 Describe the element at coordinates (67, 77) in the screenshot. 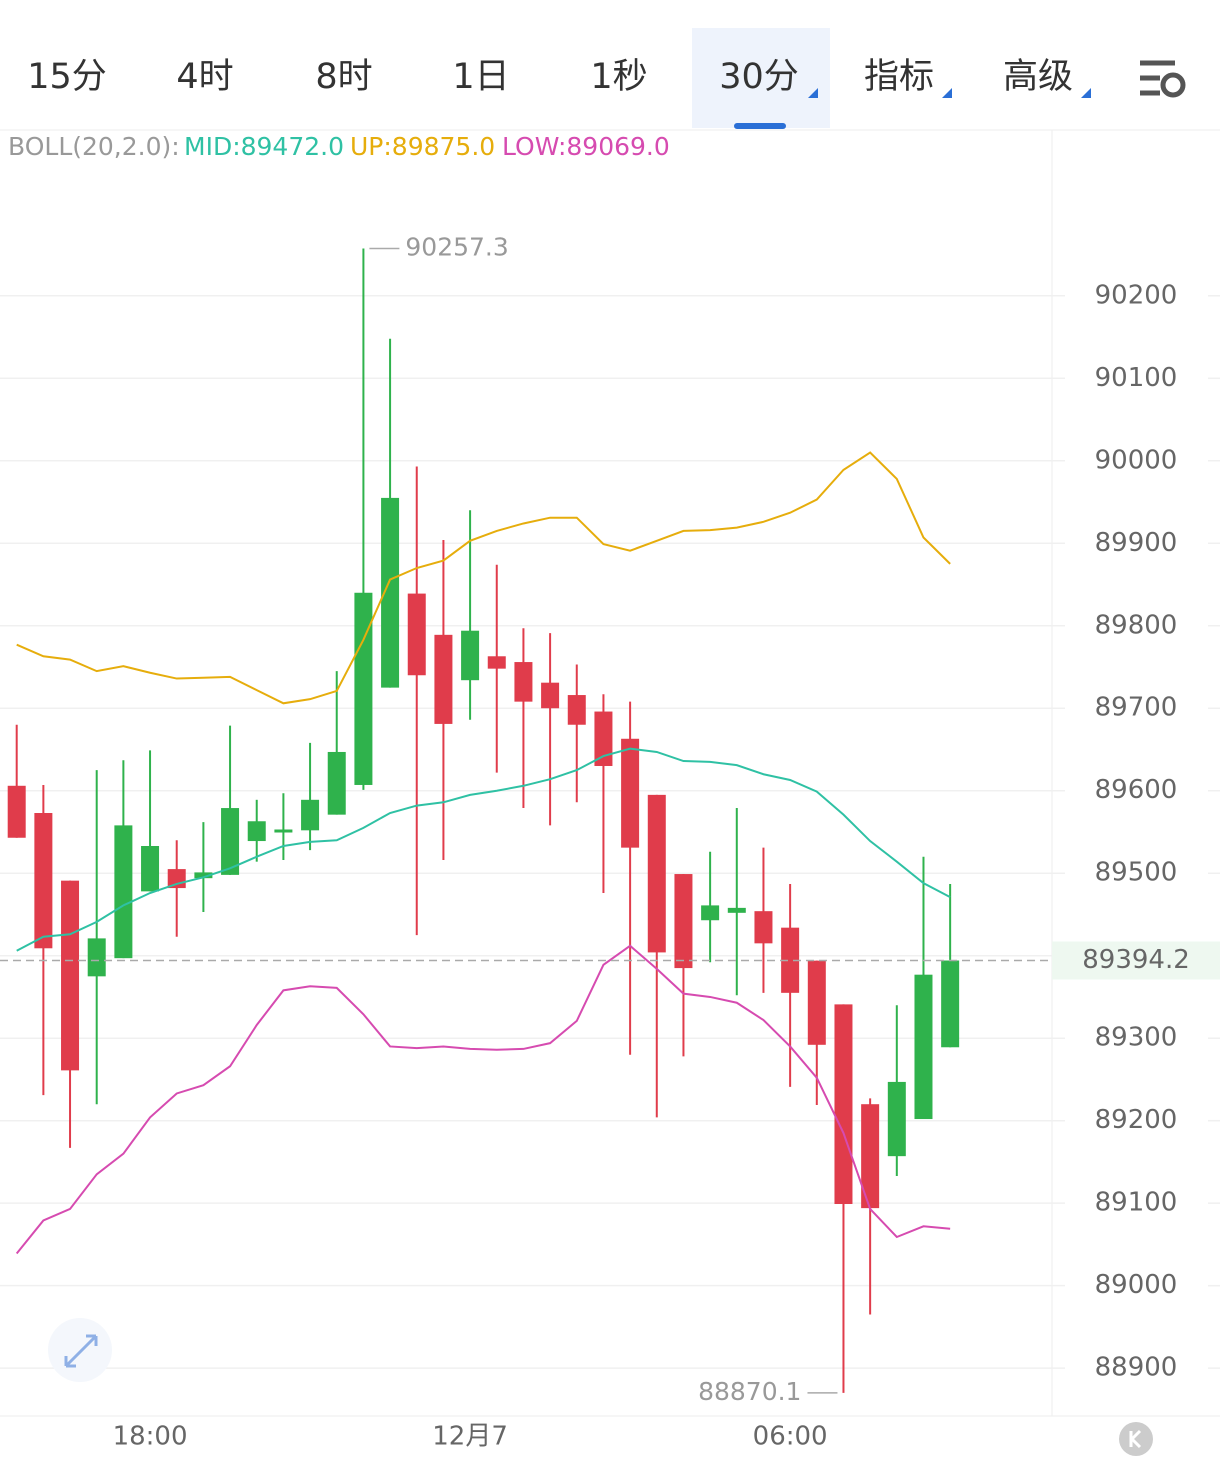

I see `tab: 15分` at that location.